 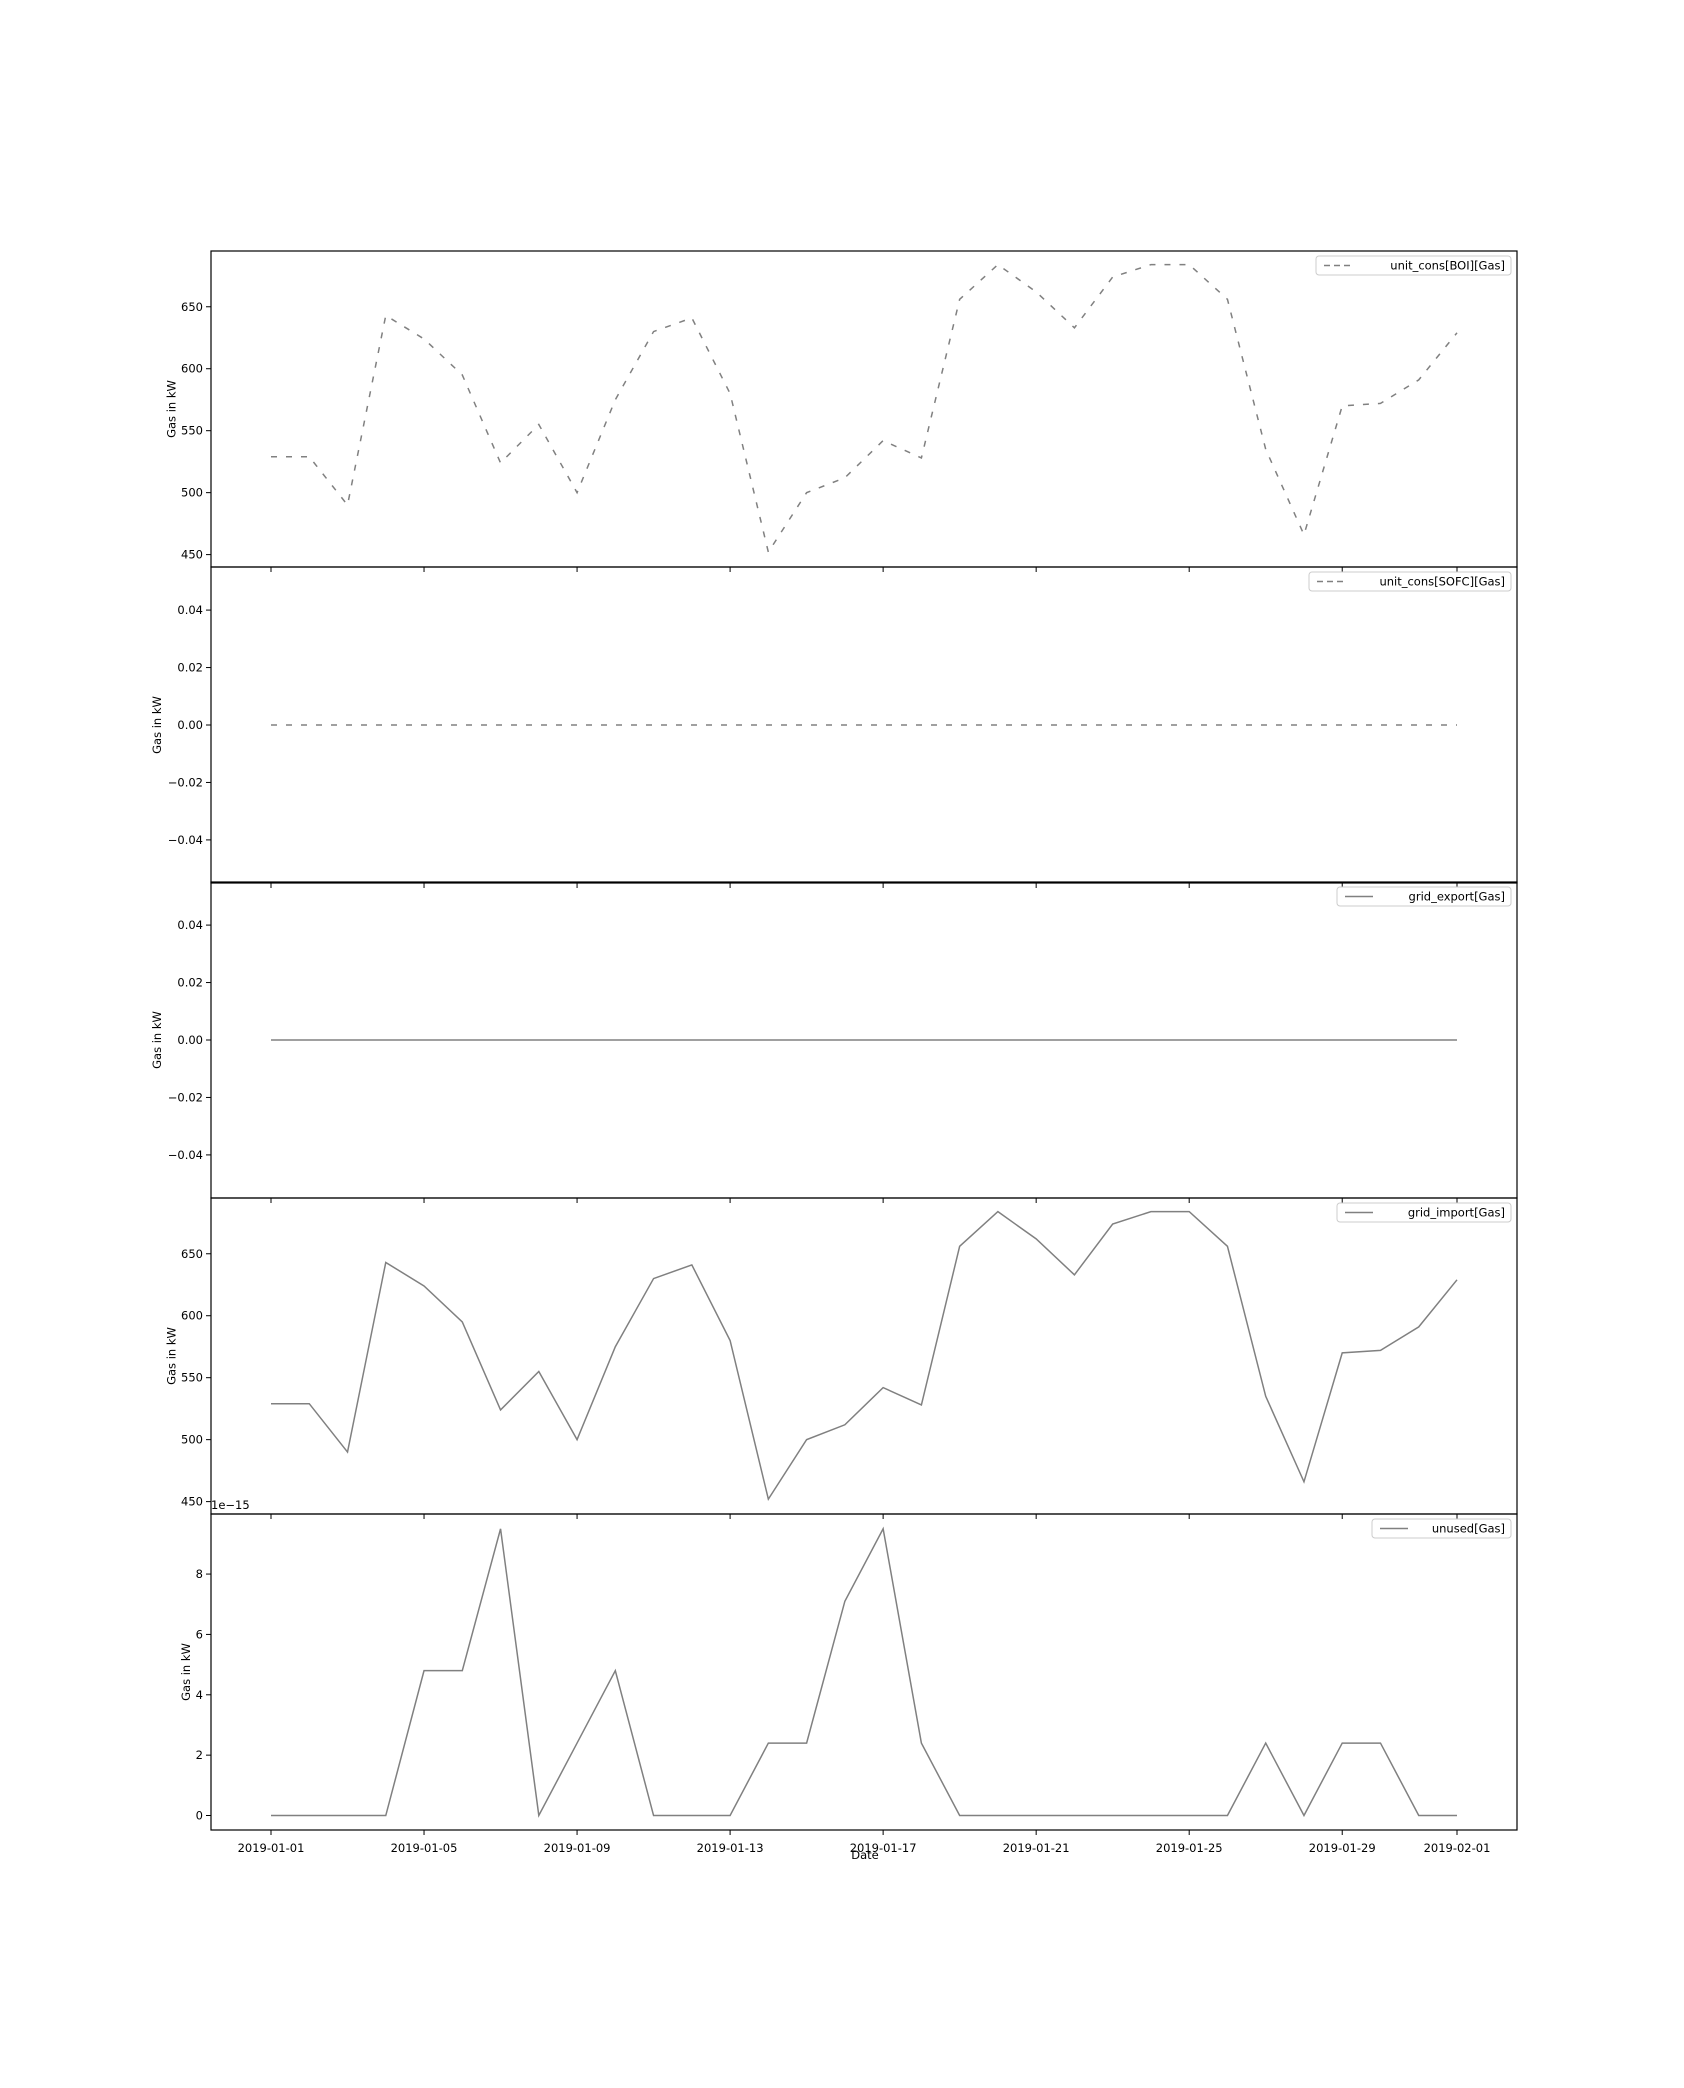 I want to click on legend: unit_cons[BOI][Gas], so click(x=1413, y=265).